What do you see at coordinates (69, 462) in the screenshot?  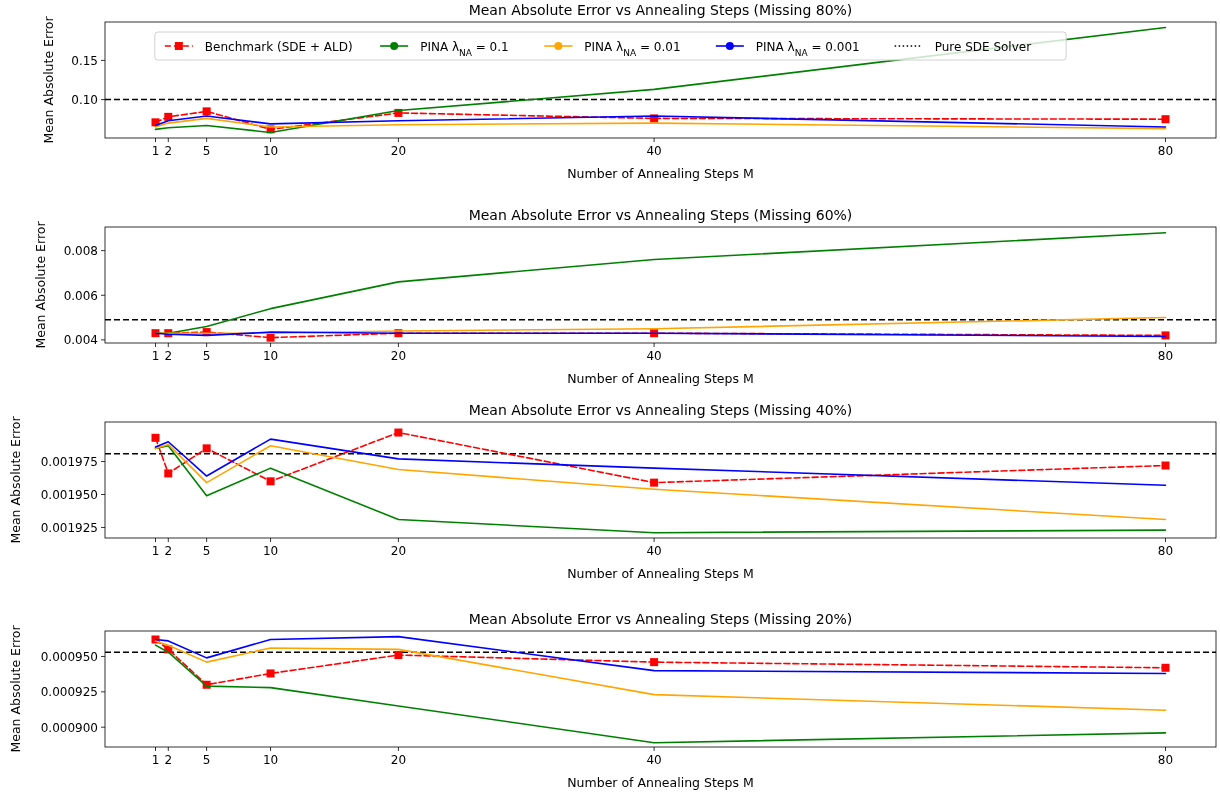 I see `y-tick-label: 0.001975` at bounding box center [69, 462].